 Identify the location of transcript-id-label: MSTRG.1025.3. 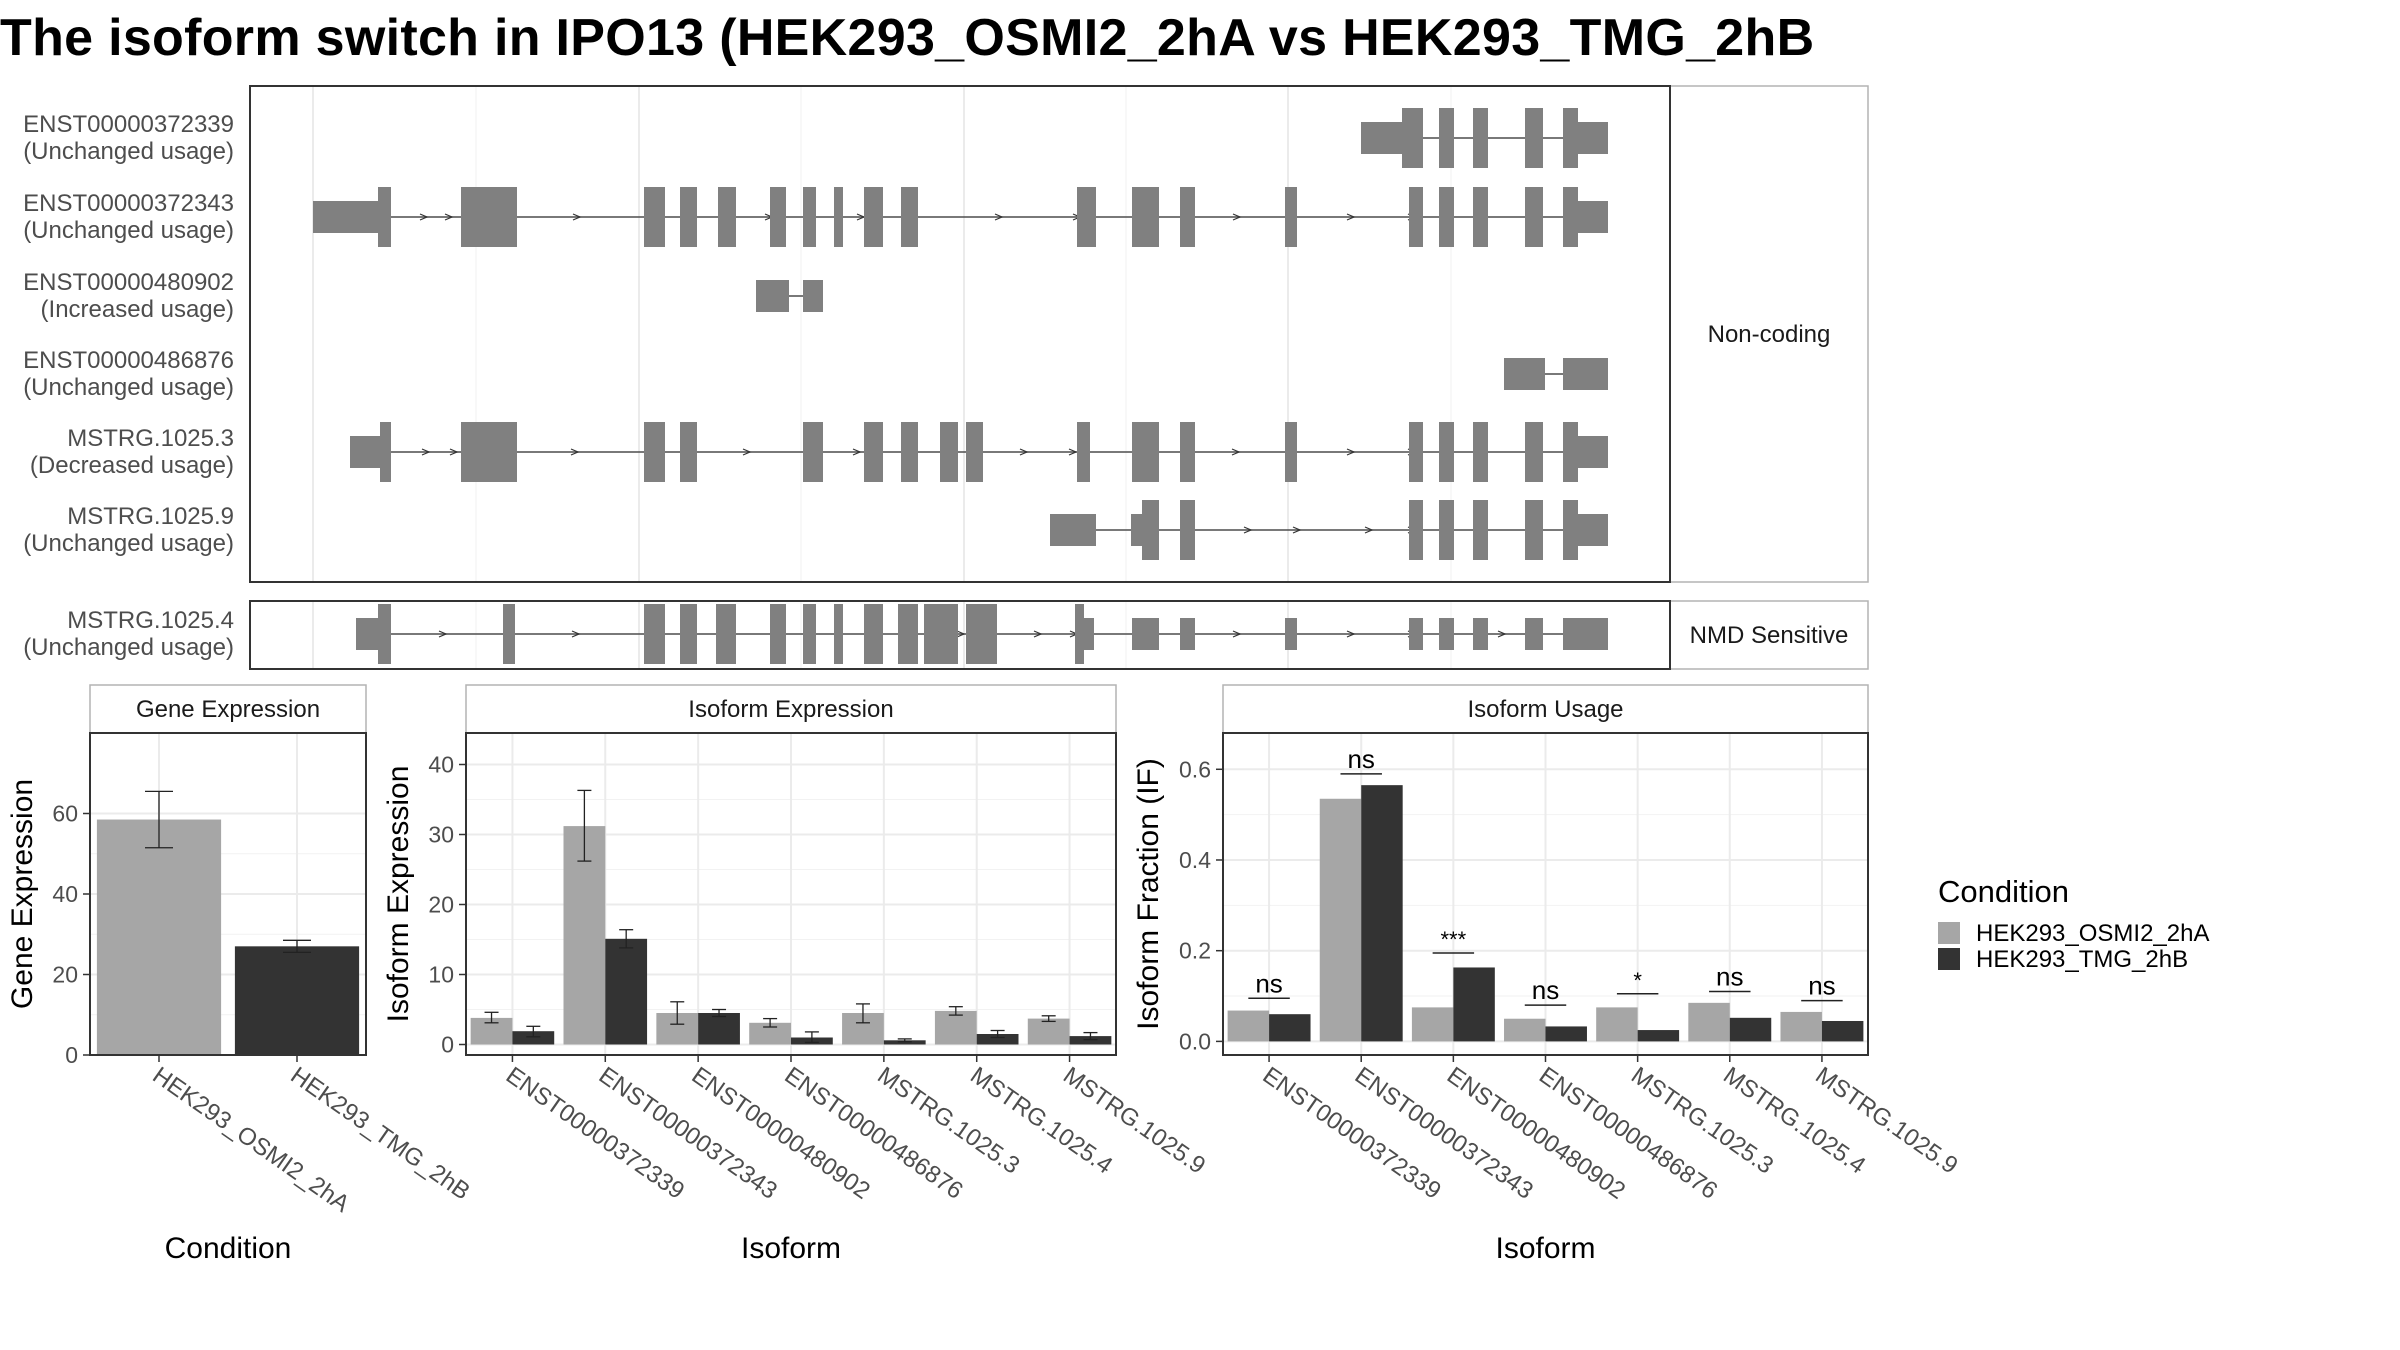
(150, 438).